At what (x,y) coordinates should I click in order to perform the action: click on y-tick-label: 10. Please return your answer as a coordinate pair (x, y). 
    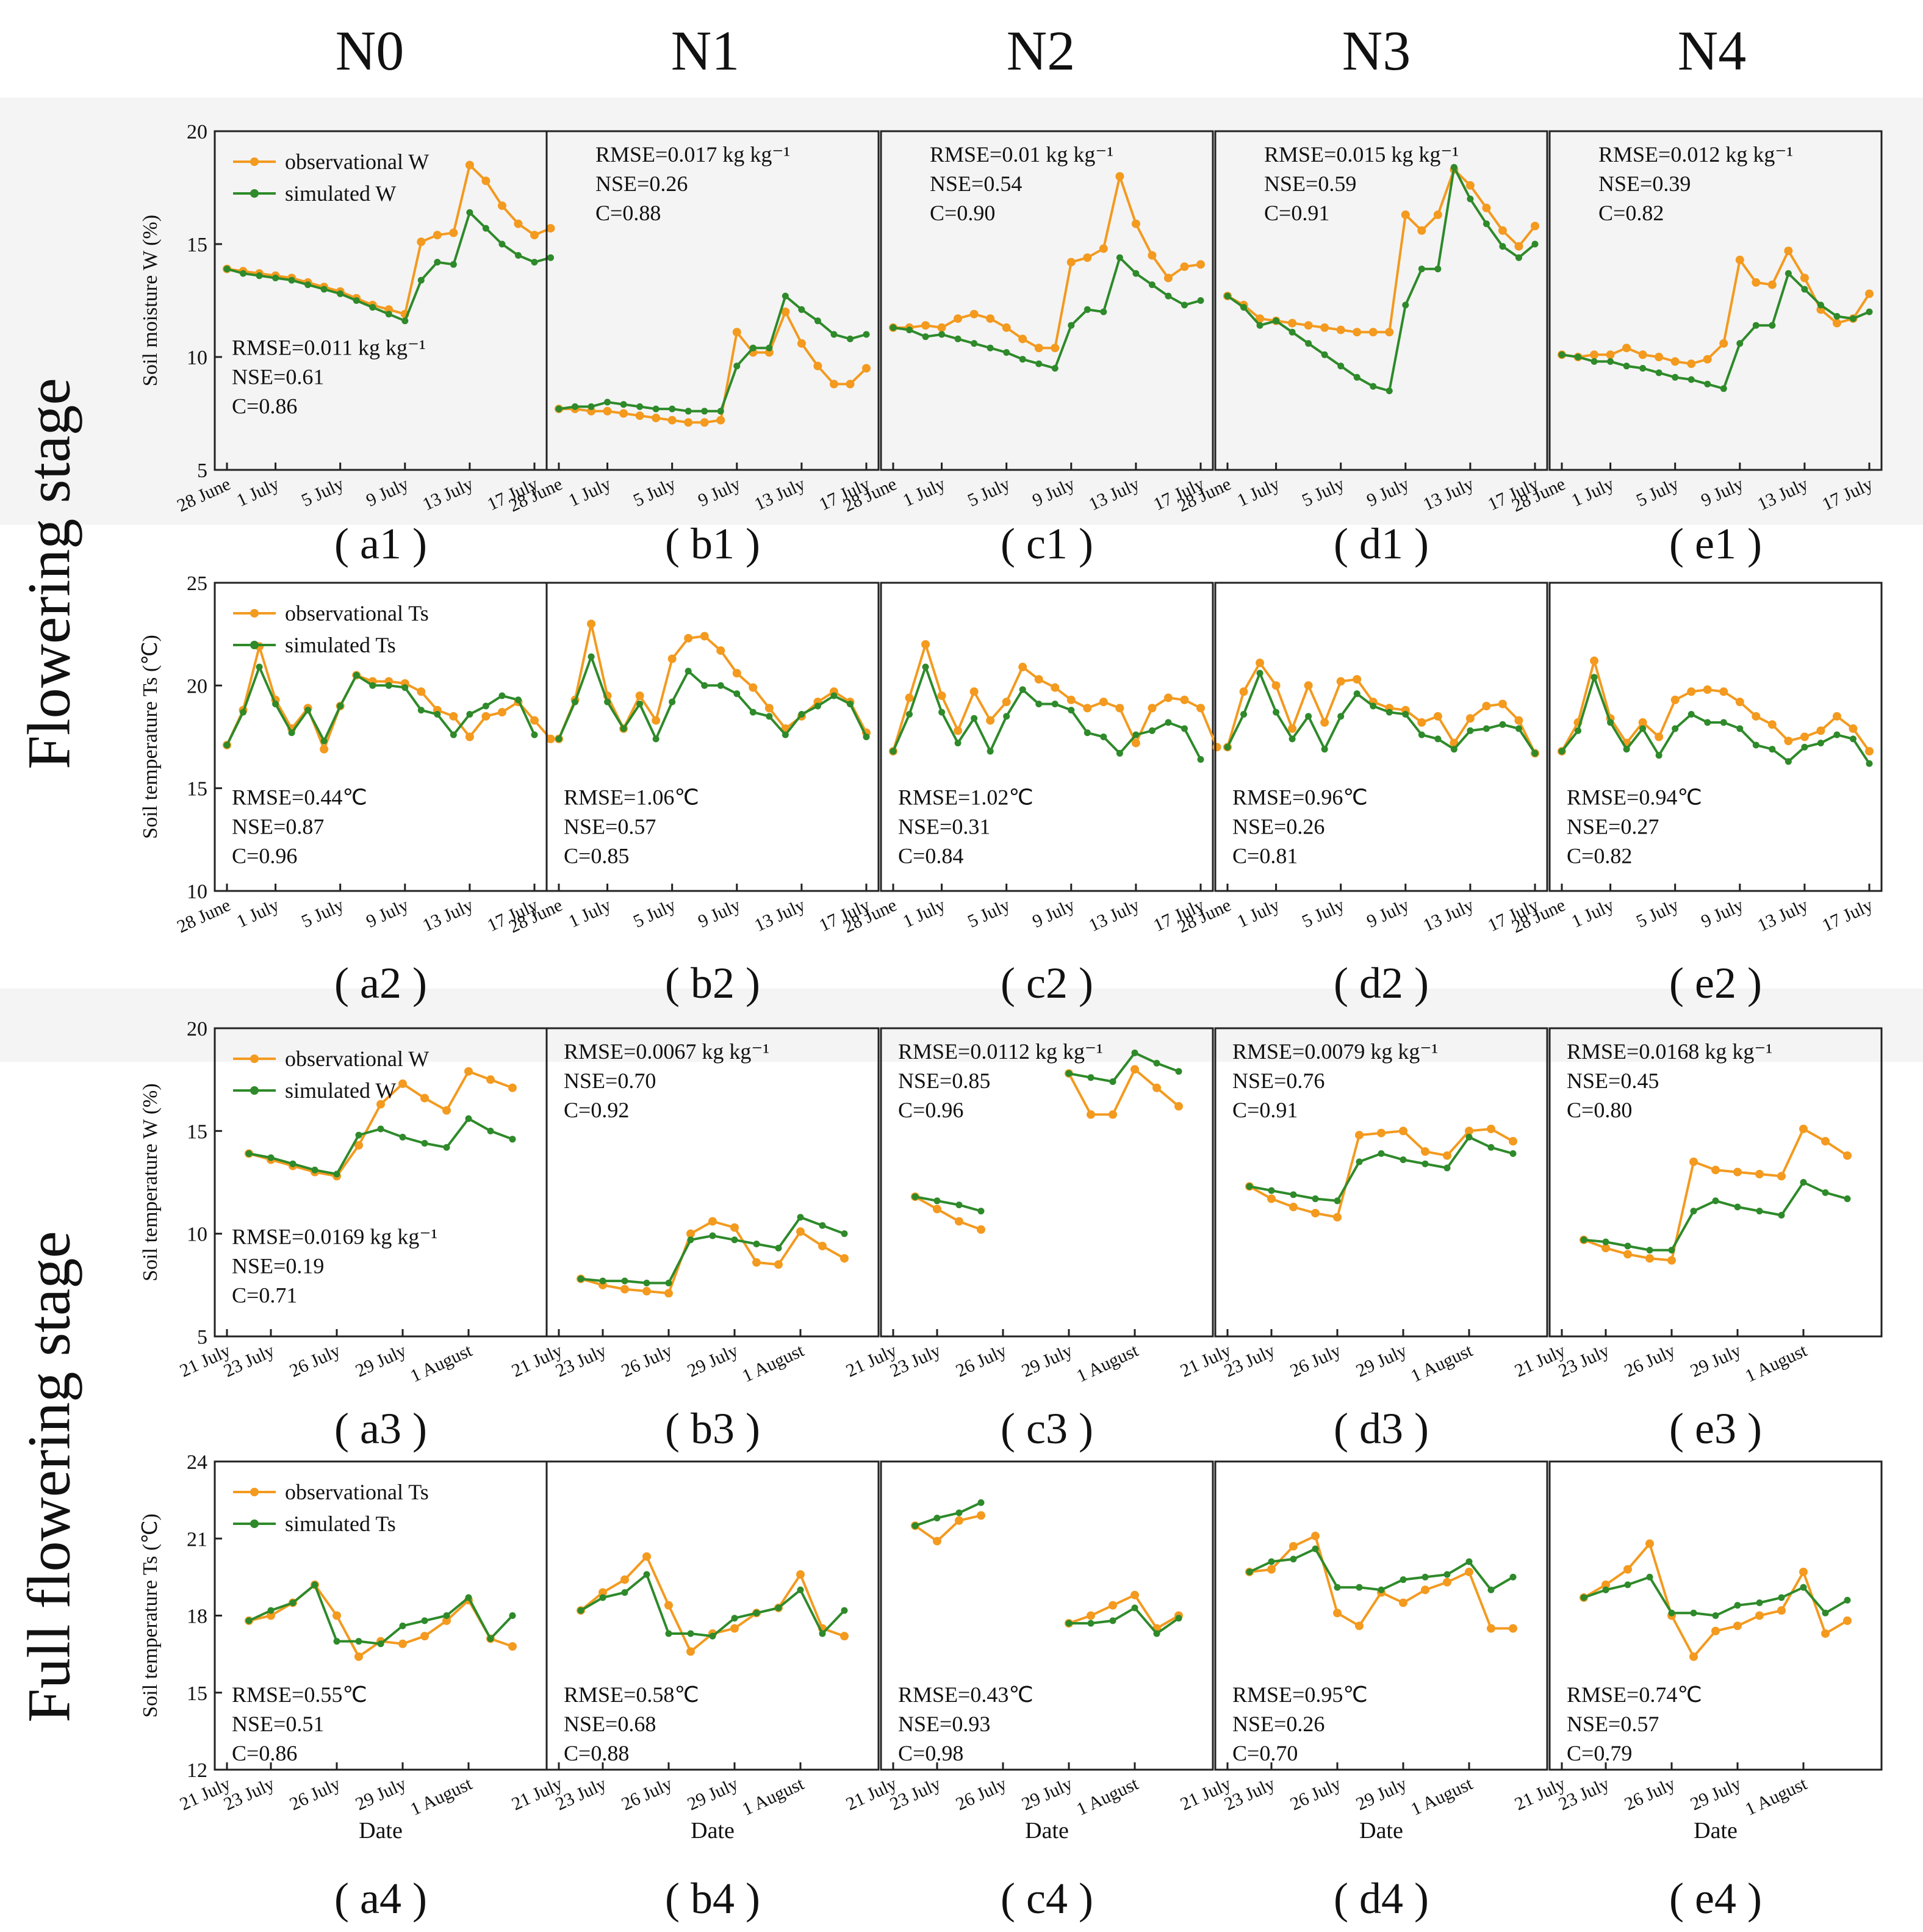
    Looking at the image, I should click on (197, 1235).